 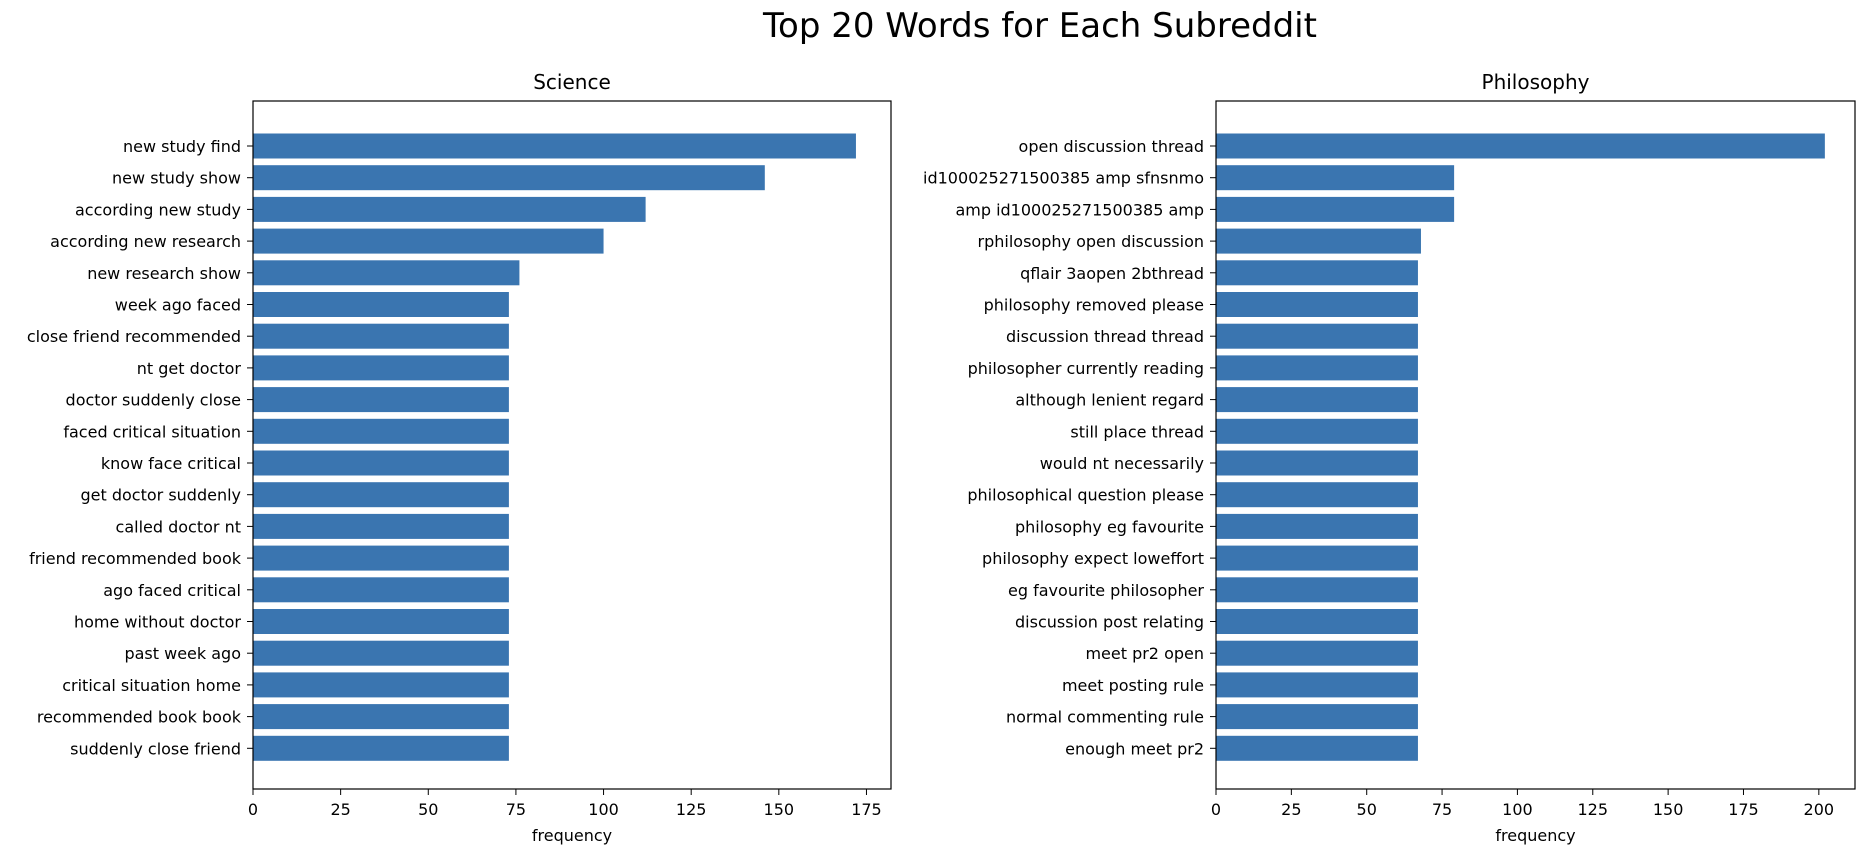 I want to click on y-tick-label: week ago faced, so click(x=178, y=305).